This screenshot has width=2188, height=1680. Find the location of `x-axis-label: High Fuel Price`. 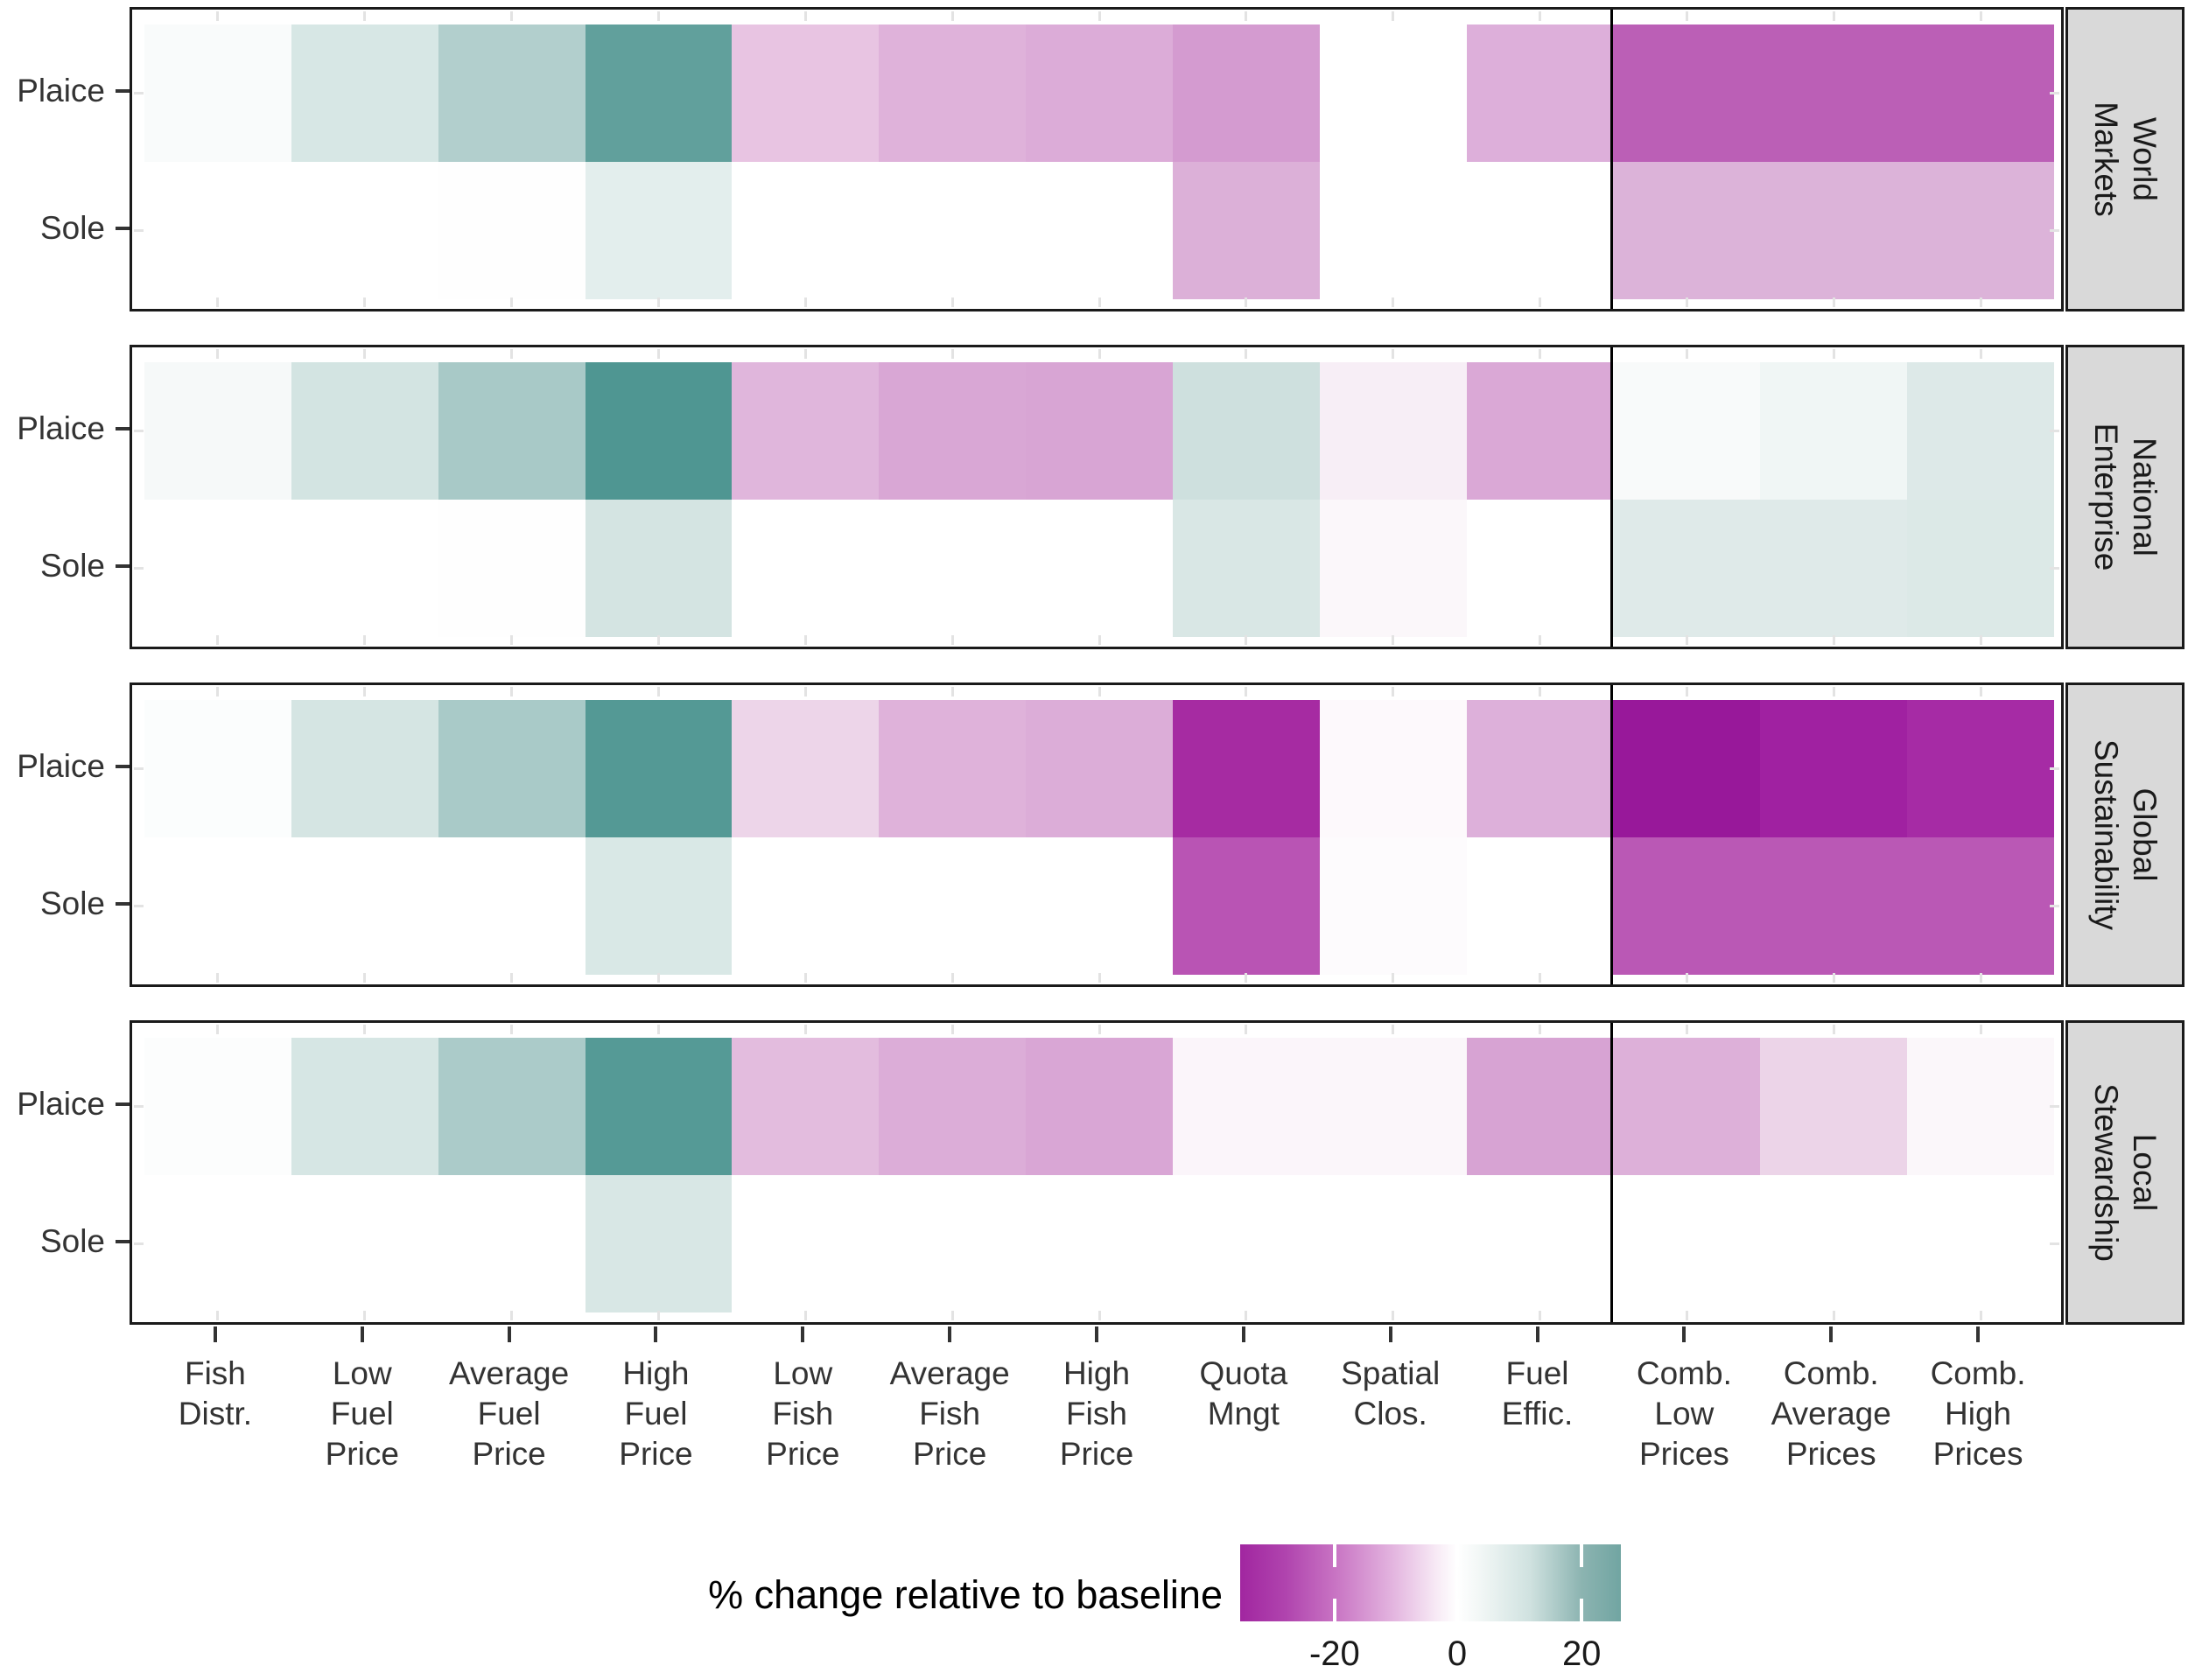

x-axis-label: High Fuel Price is located at coordinates (656, 1413).